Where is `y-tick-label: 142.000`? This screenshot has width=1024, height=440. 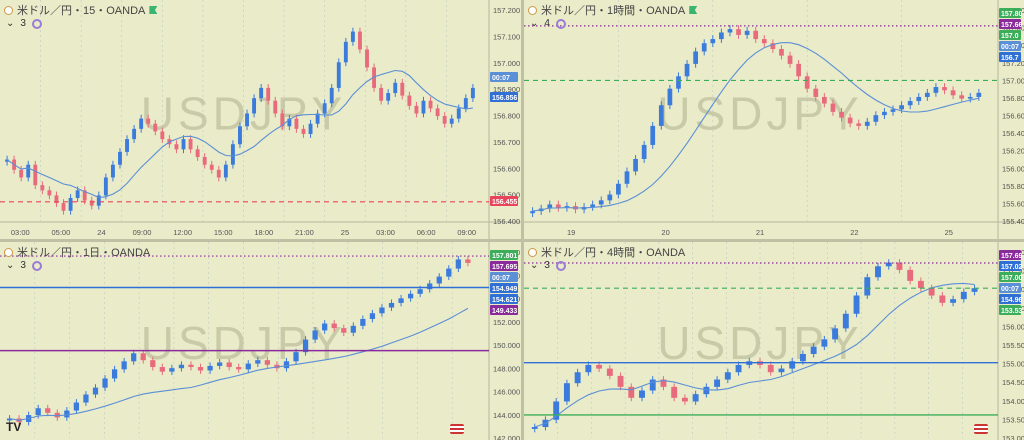 y-tick-label: 142.000 is located at coordinates (506, 437).